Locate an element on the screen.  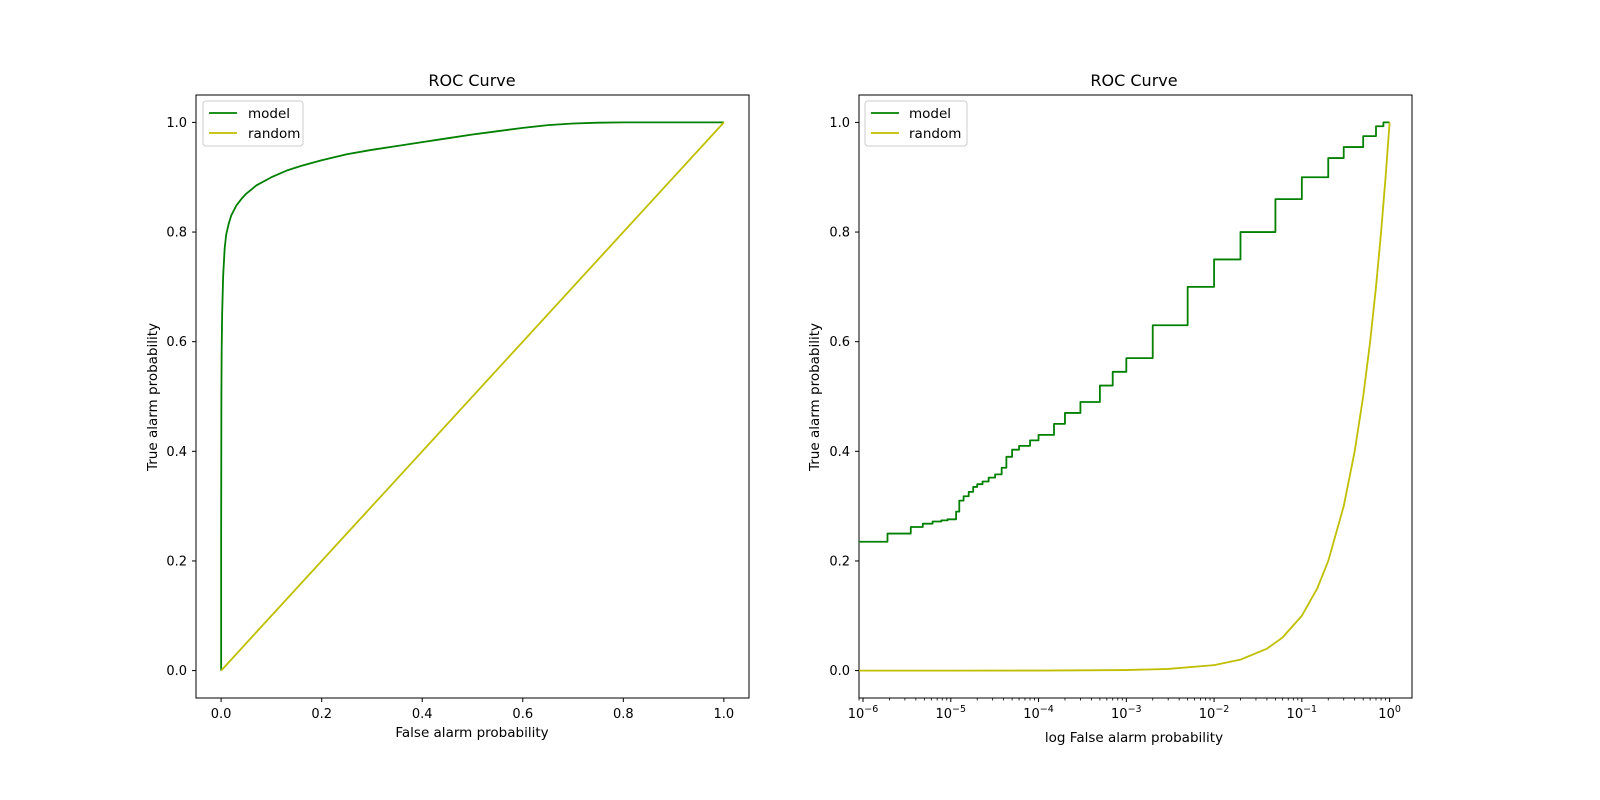
right-y-tick-label: 0.6 is located at coordinates (839, 342).